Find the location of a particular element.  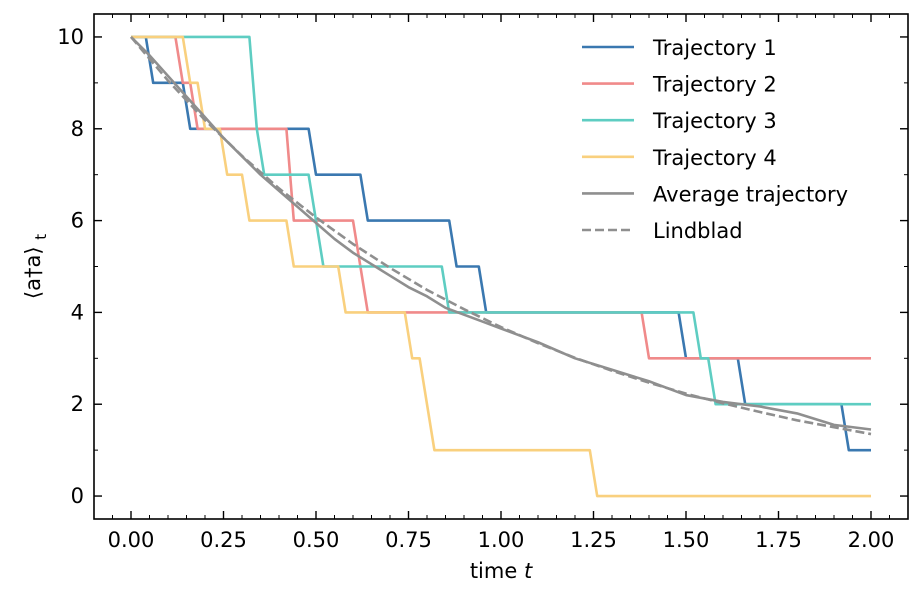

x-axis-label: time t is located at coordinates (501, 571).